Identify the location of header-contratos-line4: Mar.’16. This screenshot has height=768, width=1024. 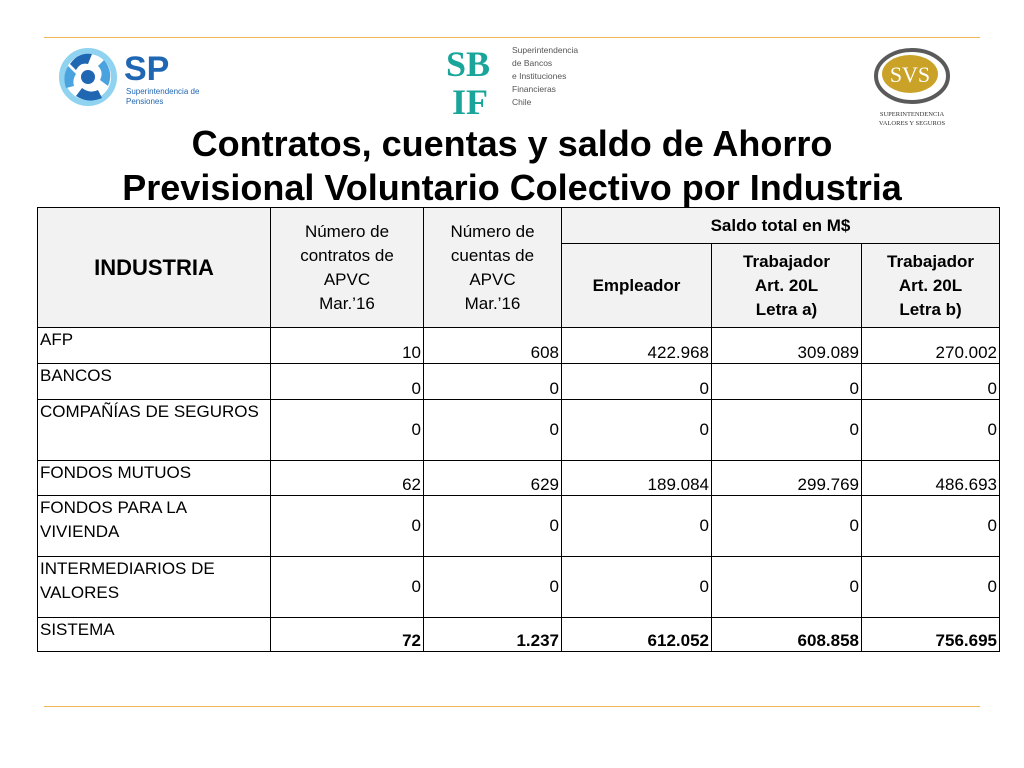
(347, 303).